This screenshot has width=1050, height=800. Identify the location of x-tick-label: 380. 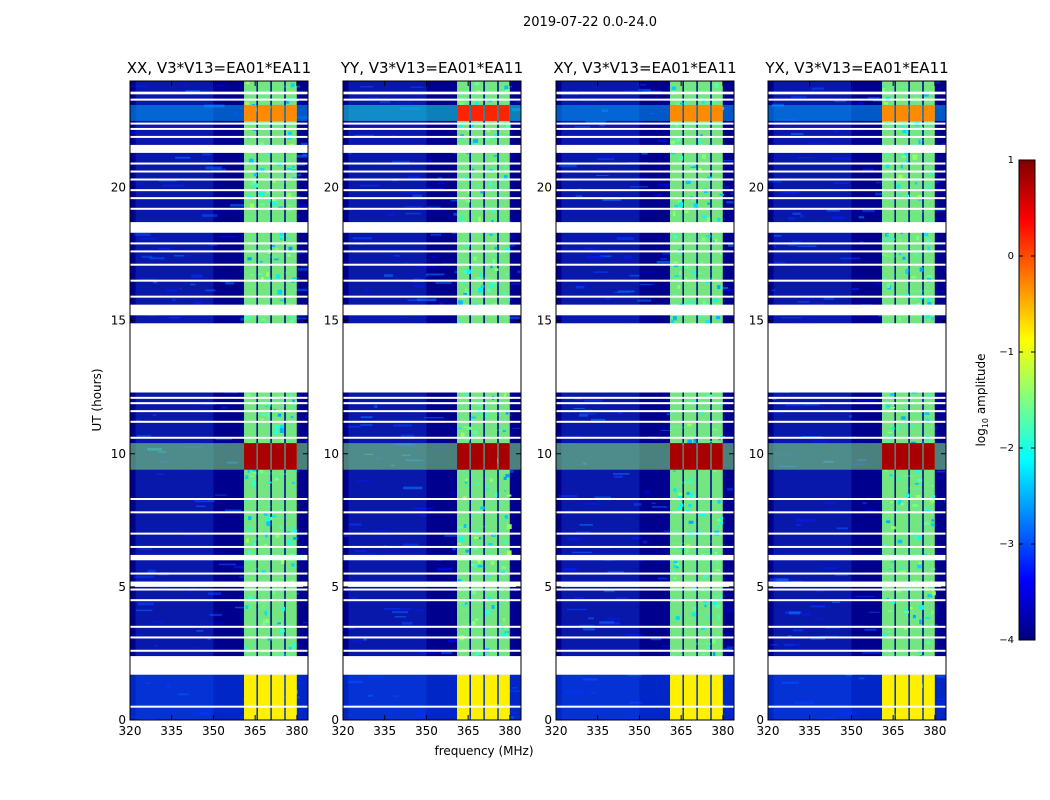
(296, 731).